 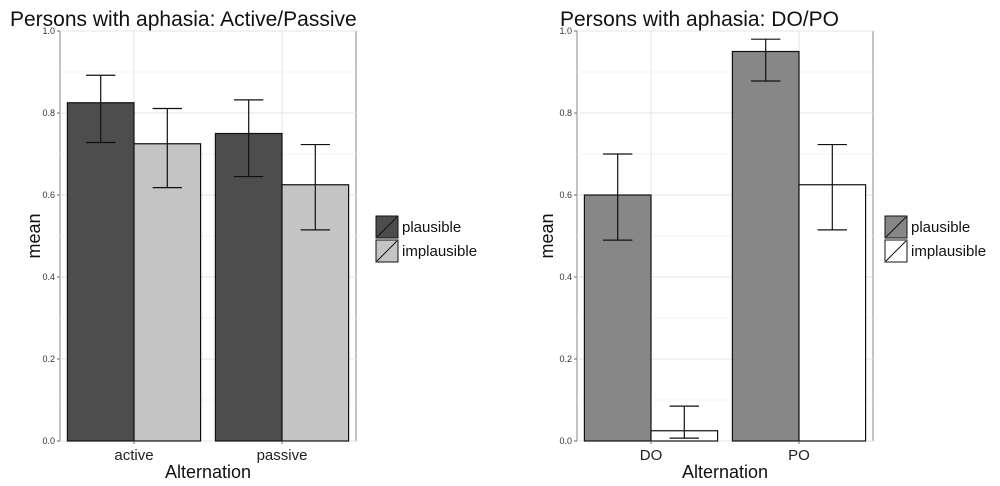 What do you see at coordinates (282, 455) in the screenshot?
I see `x-tick-label: passive` at bounding box center [282, 455].